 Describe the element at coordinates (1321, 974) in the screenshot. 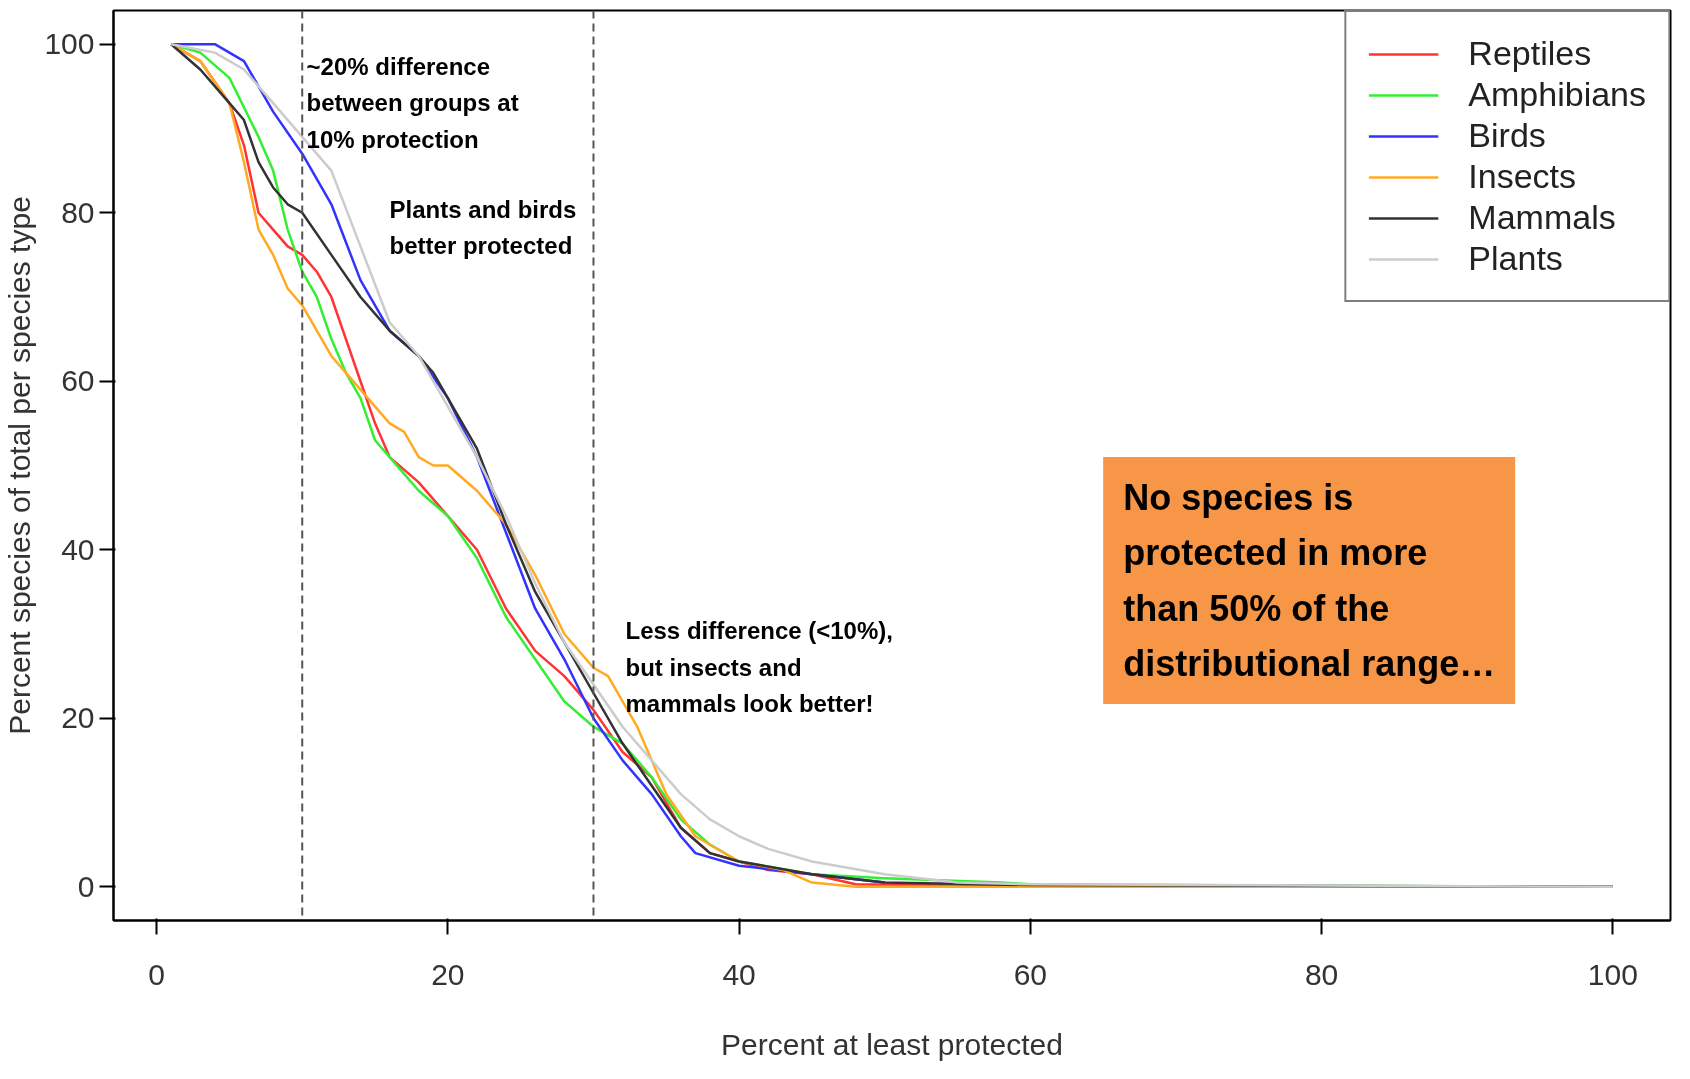

I see `x-tick-label: 80` at that location.